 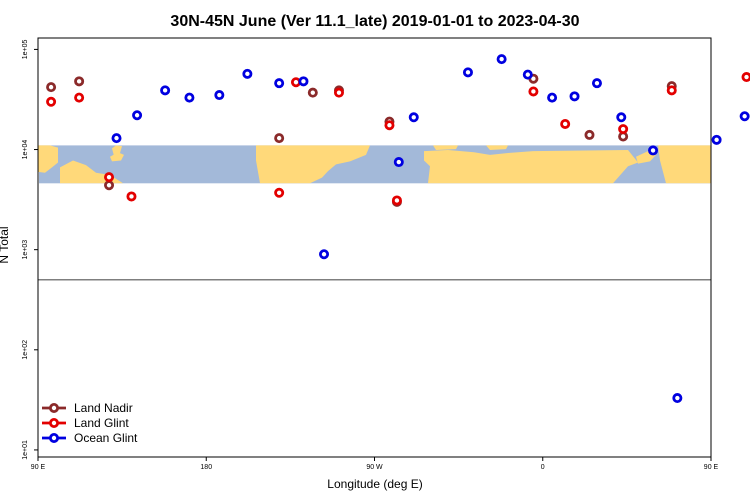 What do you see at coordinates (5, 244) in the screenshot?
I see `y-axis-label: N Total` at bounding box center [5, 244].